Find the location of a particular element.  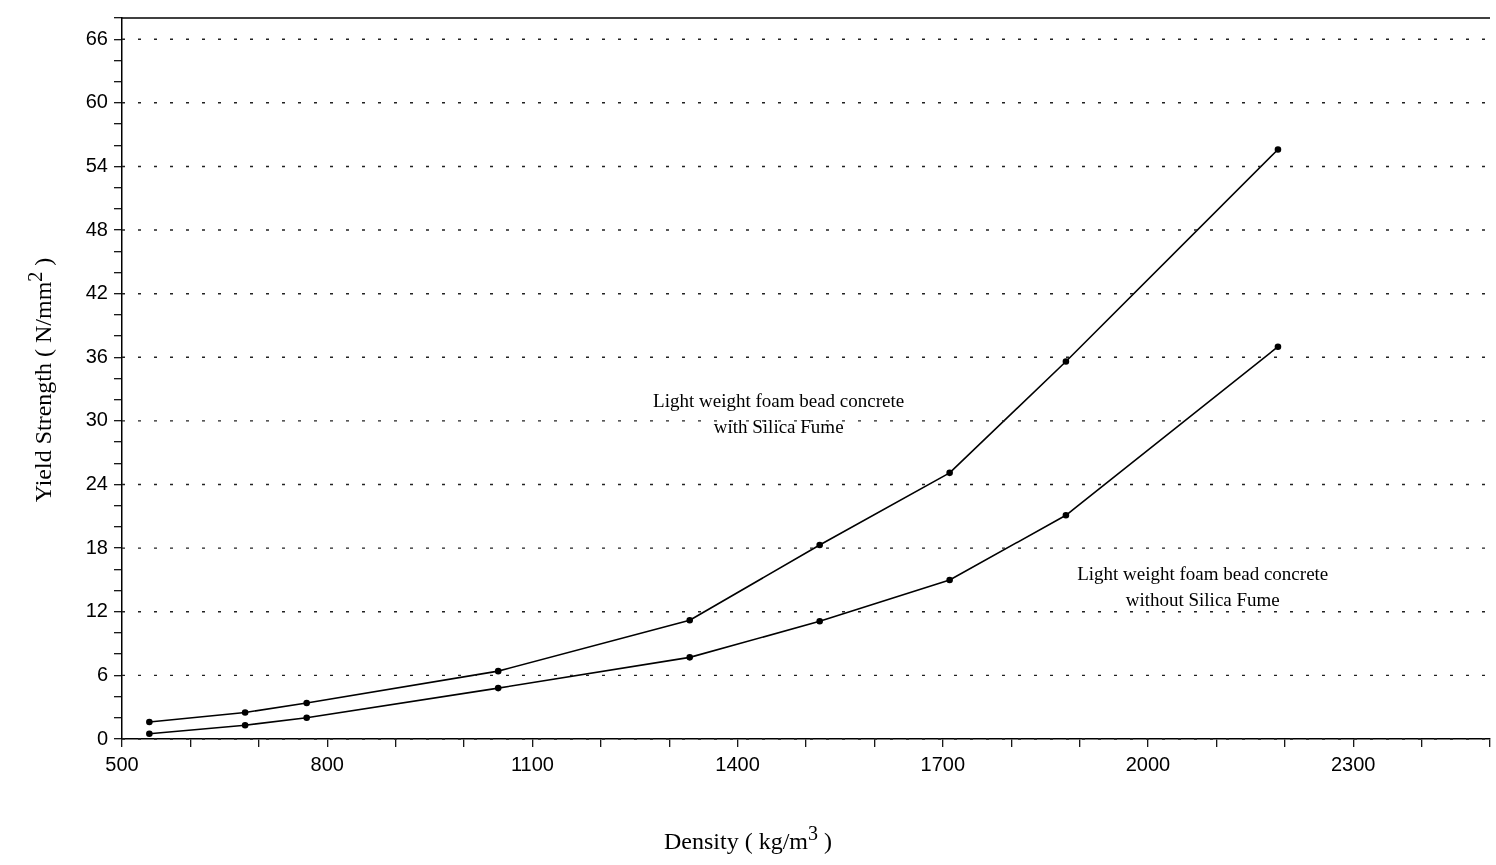

x-axis-title: Density ( kg/m$^{3}$ ) is located at coordinates (748, 838).